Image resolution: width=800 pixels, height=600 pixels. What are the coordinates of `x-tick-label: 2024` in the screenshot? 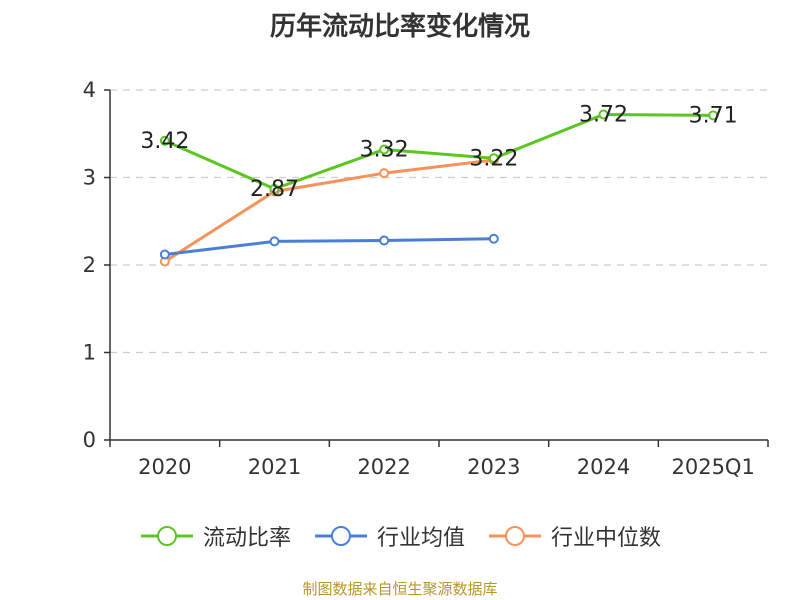 It's located at (603, 467).